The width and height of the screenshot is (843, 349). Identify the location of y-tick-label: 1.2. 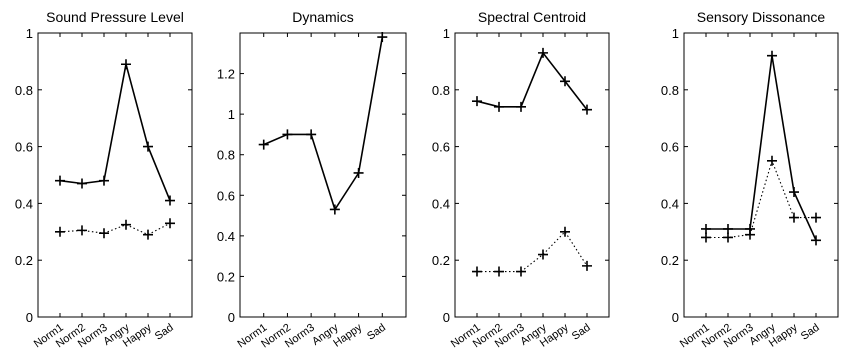
(226, 74).